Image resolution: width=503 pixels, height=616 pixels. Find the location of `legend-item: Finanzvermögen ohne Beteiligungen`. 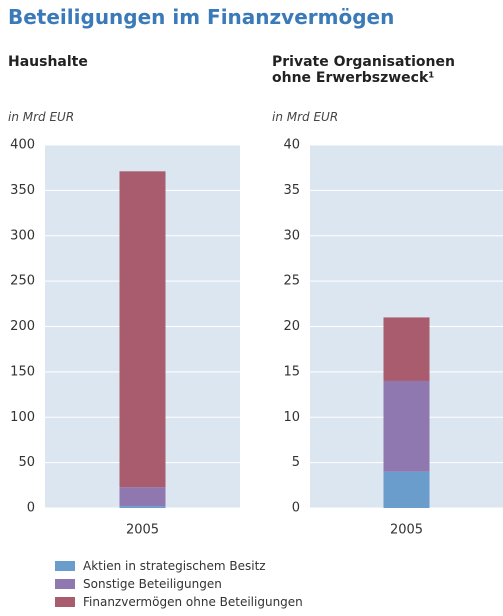

legend-item: Finanzvermögen ohne Beteiligungen is located at coordinates (179, 602).